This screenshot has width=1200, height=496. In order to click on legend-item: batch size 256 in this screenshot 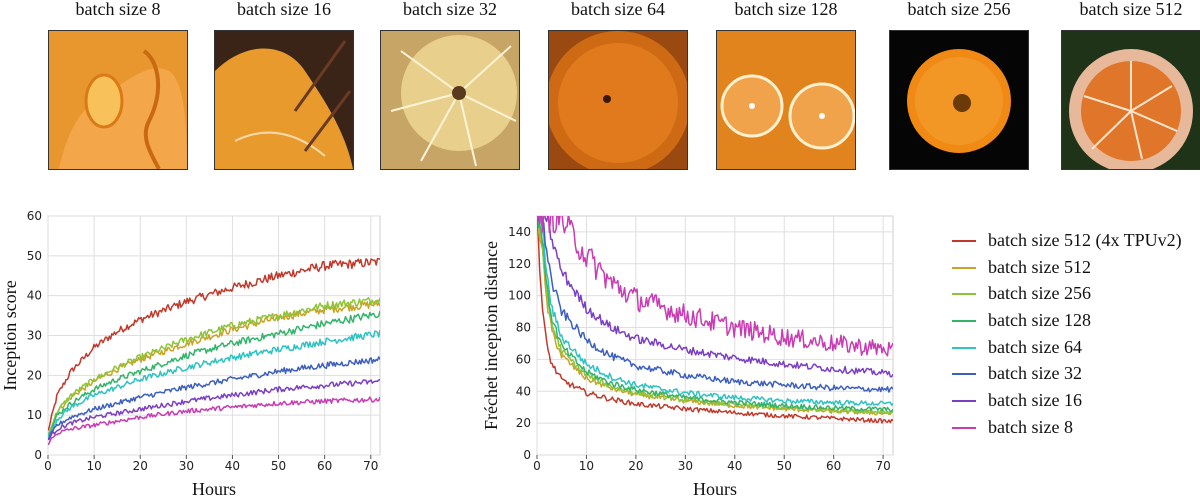, I will do `click(1072, 294)`.